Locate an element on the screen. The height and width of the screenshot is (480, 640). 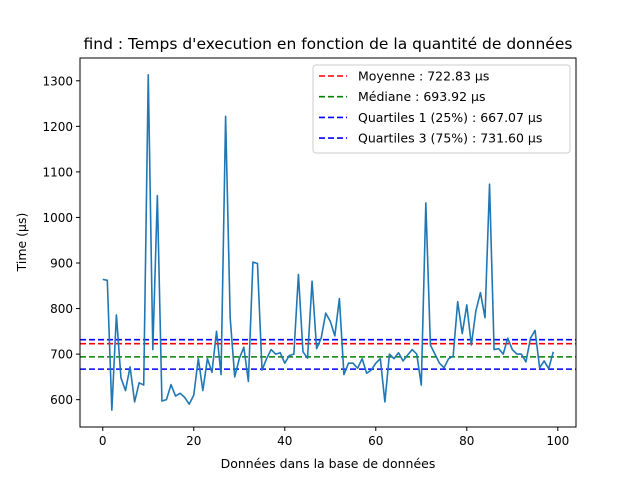
y-tick-label: 1200 is located at coordinates (57, 127).